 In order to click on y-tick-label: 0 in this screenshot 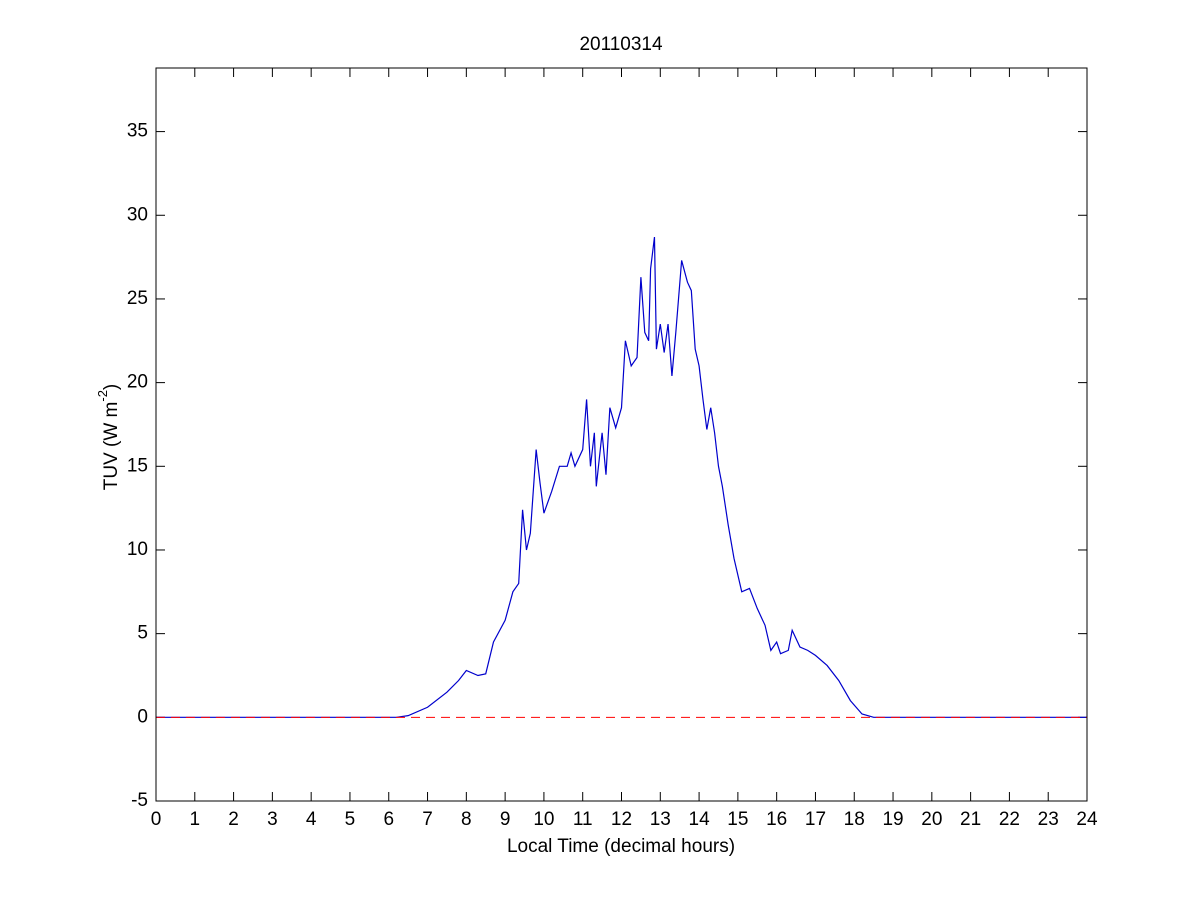, I will do `click(142, 716)`.